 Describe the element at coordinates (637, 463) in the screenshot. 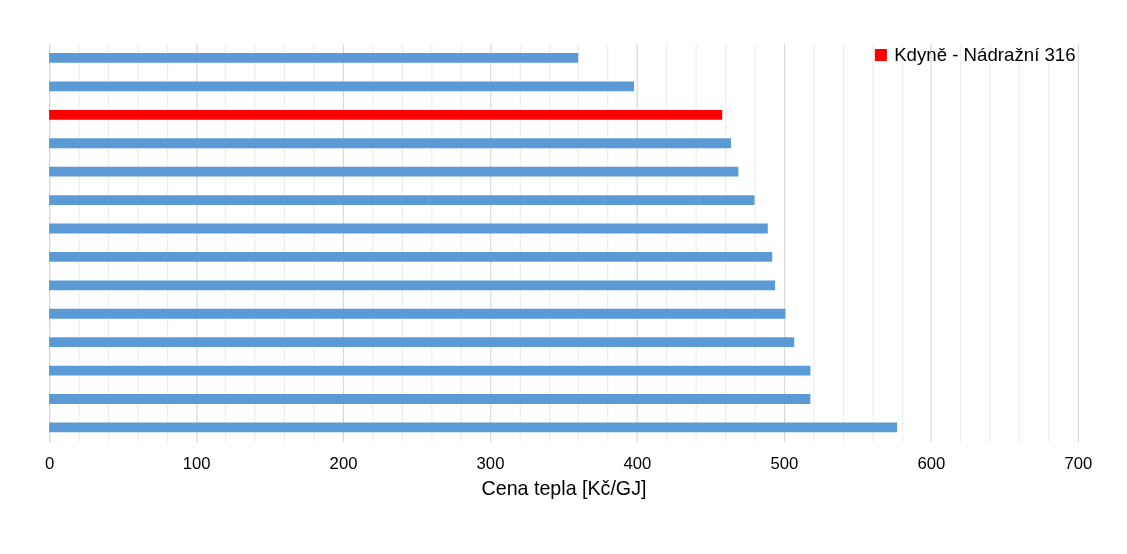

I see `x-tick-label: 400` at that location.